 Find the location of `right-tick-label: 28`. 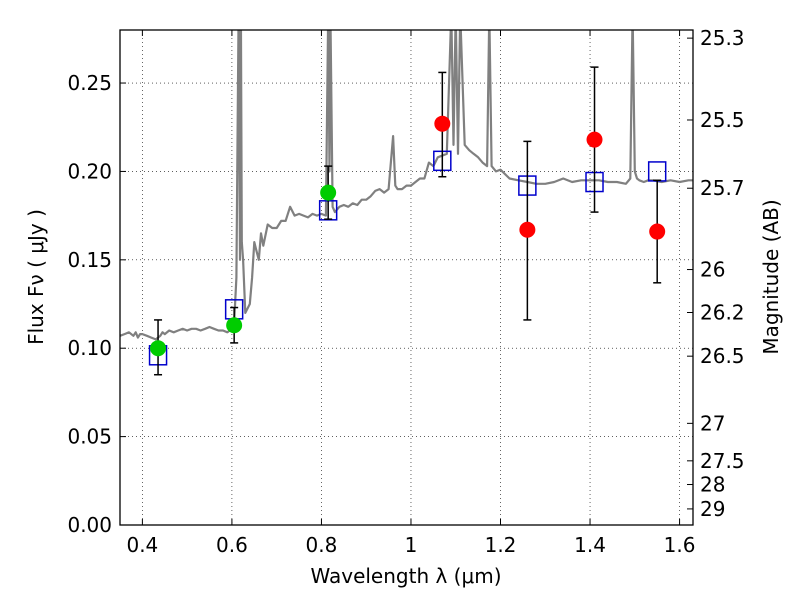

right-tick-label: 28 is located at coordinates (712, 485).